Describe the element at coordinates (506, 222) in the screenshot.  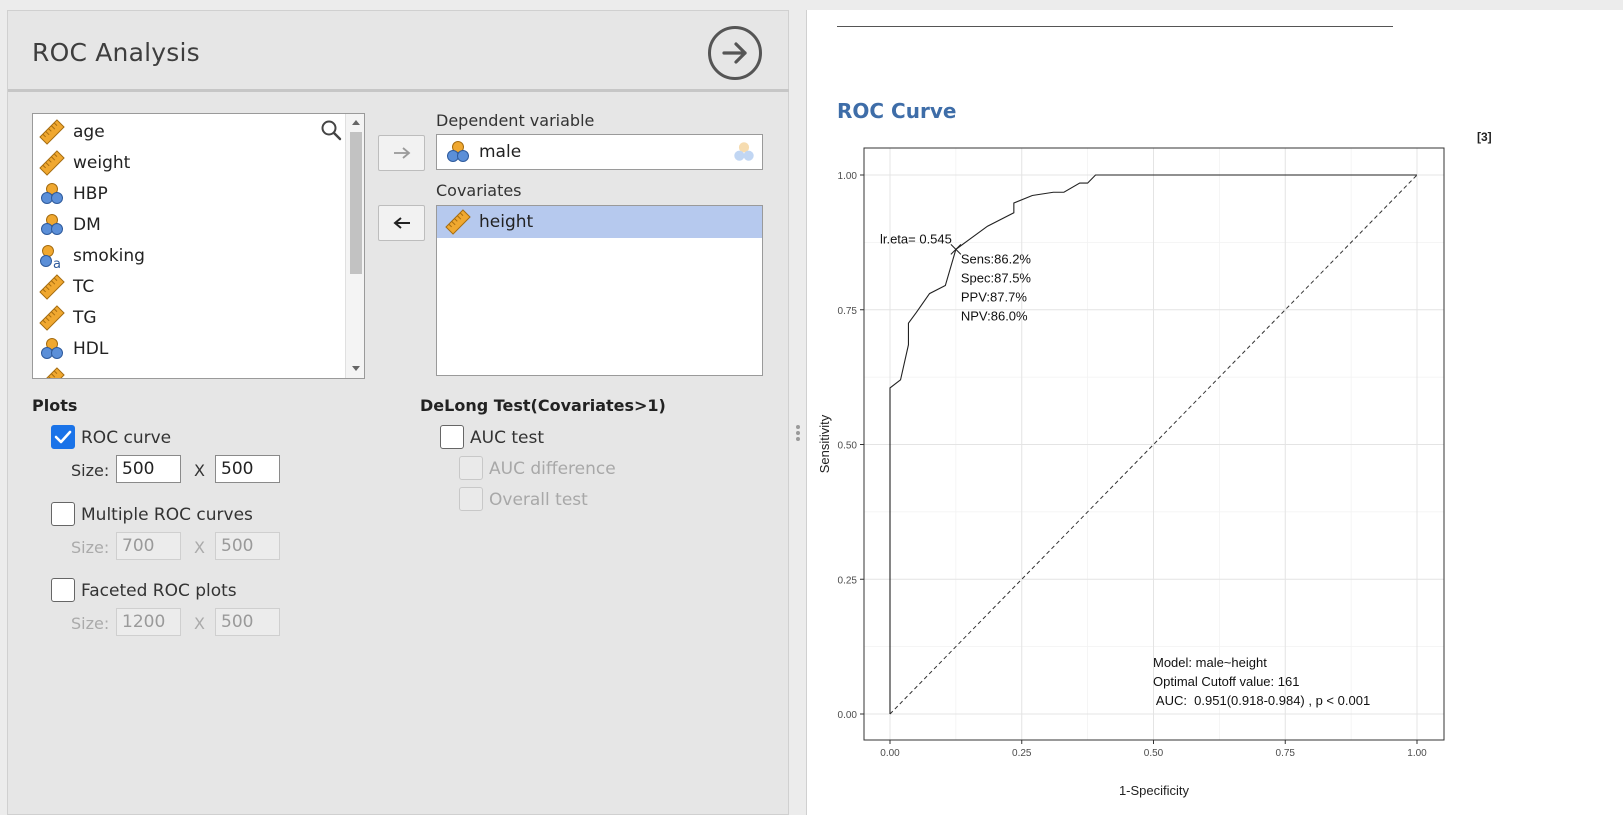
I see `covariate-name: height` at that location.